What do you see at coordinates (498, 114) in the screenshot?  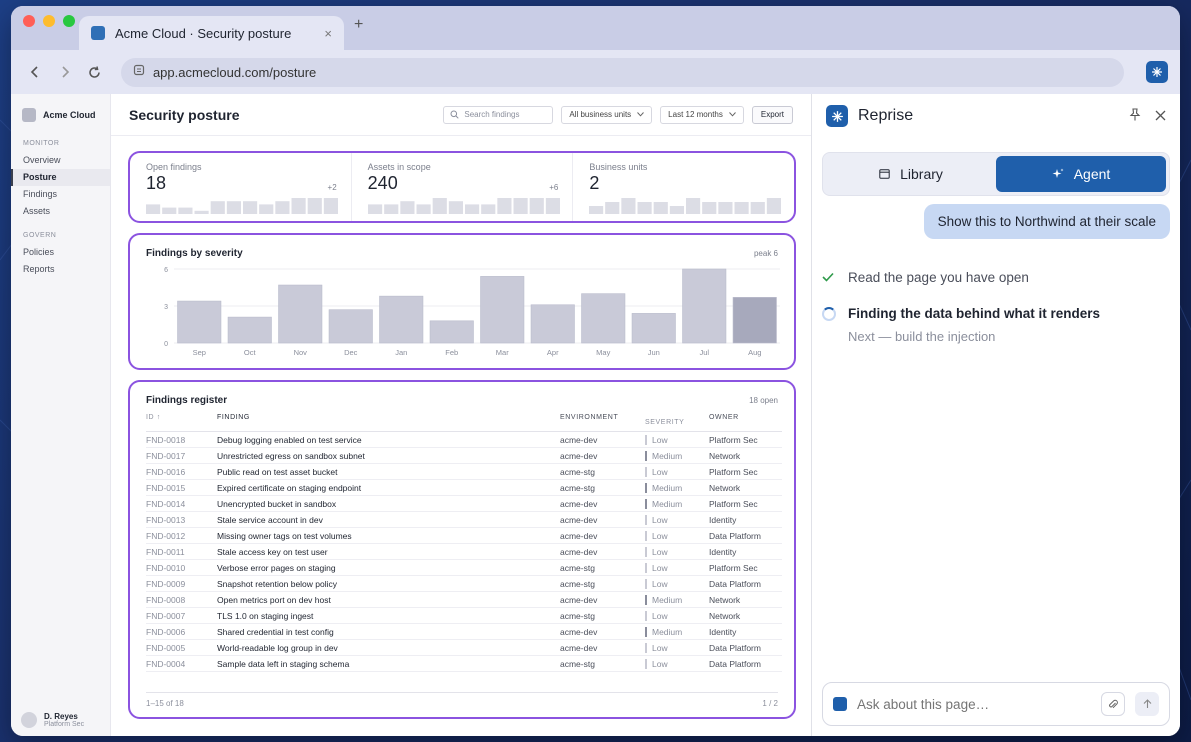 I see `search-input: Search findings` at bounding box center [498, 114].